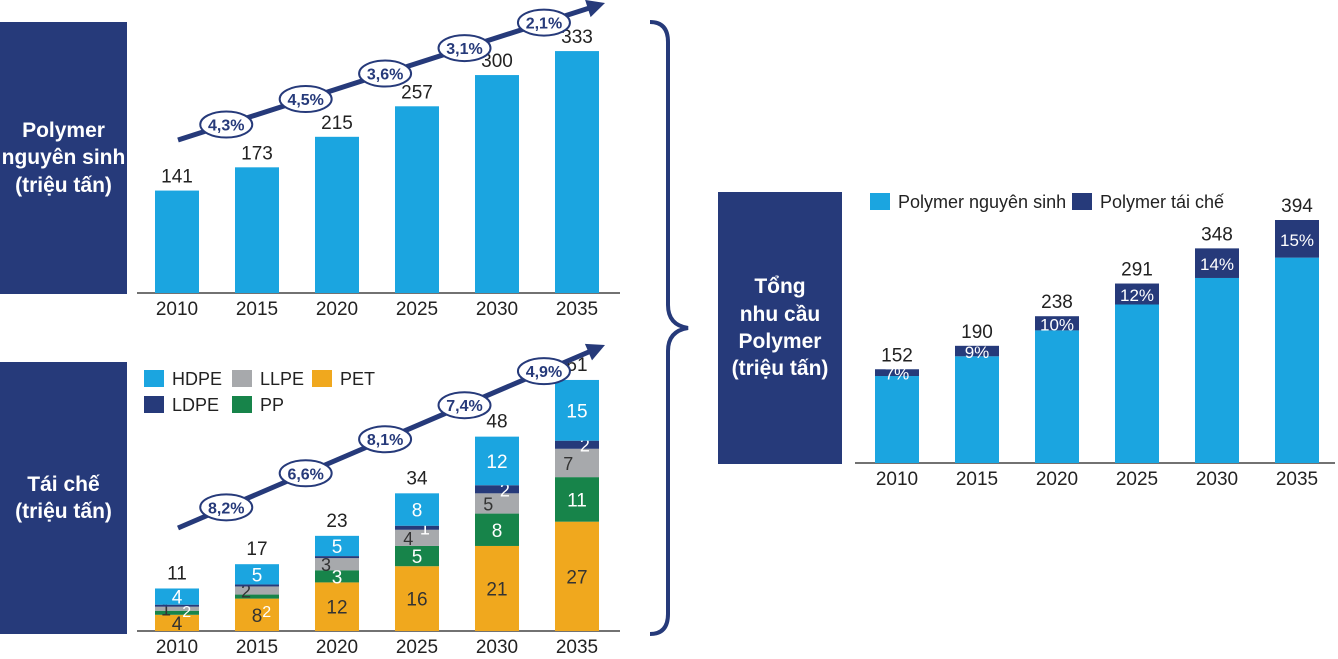 Image resolution: width=1338 pixels, height=659 pixels. I want to click on recycled-growth-label: 6,6%, so click(305, 474).